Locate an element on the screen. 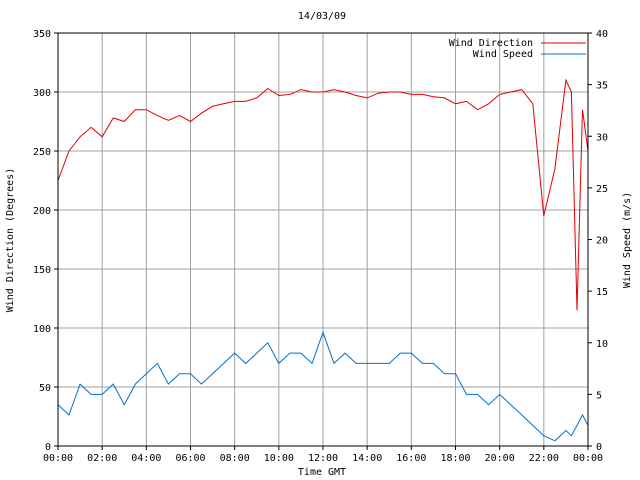  left-tick-label: 250 is located at coordinates (42, 152).